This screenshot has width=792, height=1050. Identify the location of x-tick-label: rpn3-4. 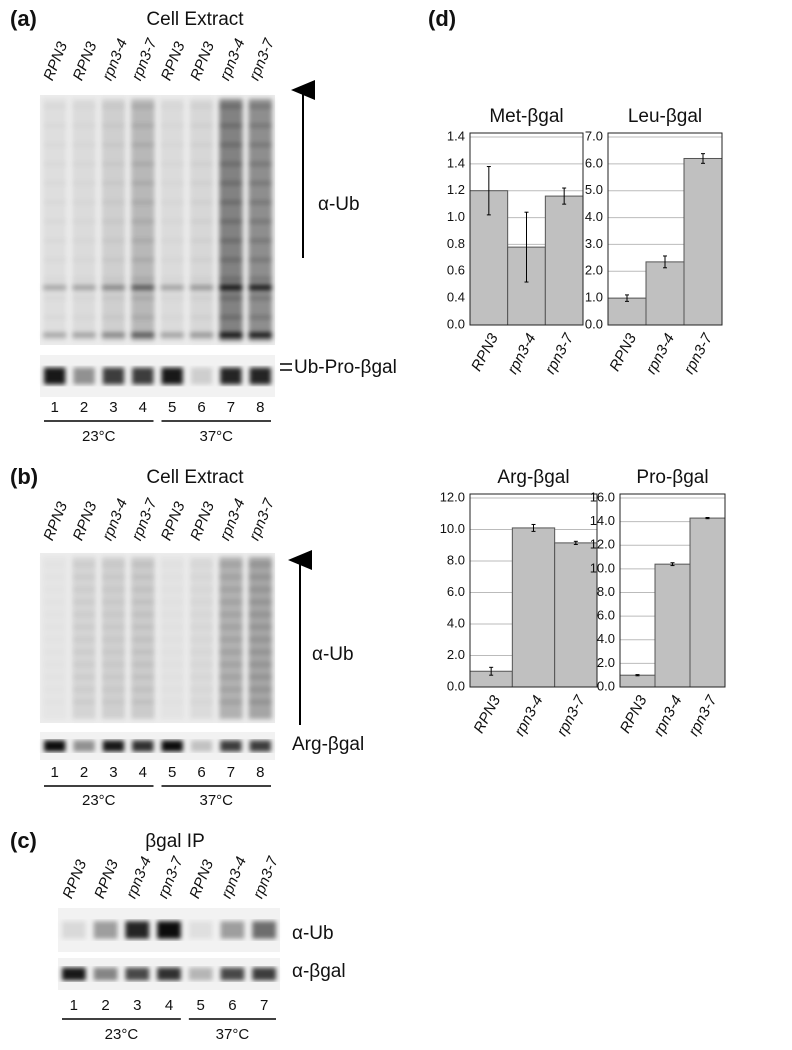
(521, 354).